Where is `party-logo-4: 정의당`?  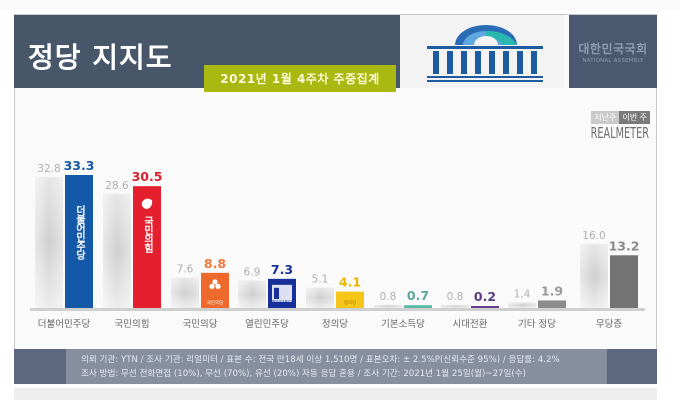 party-logo-4: 정의당 is located at coordinates (350, 302).